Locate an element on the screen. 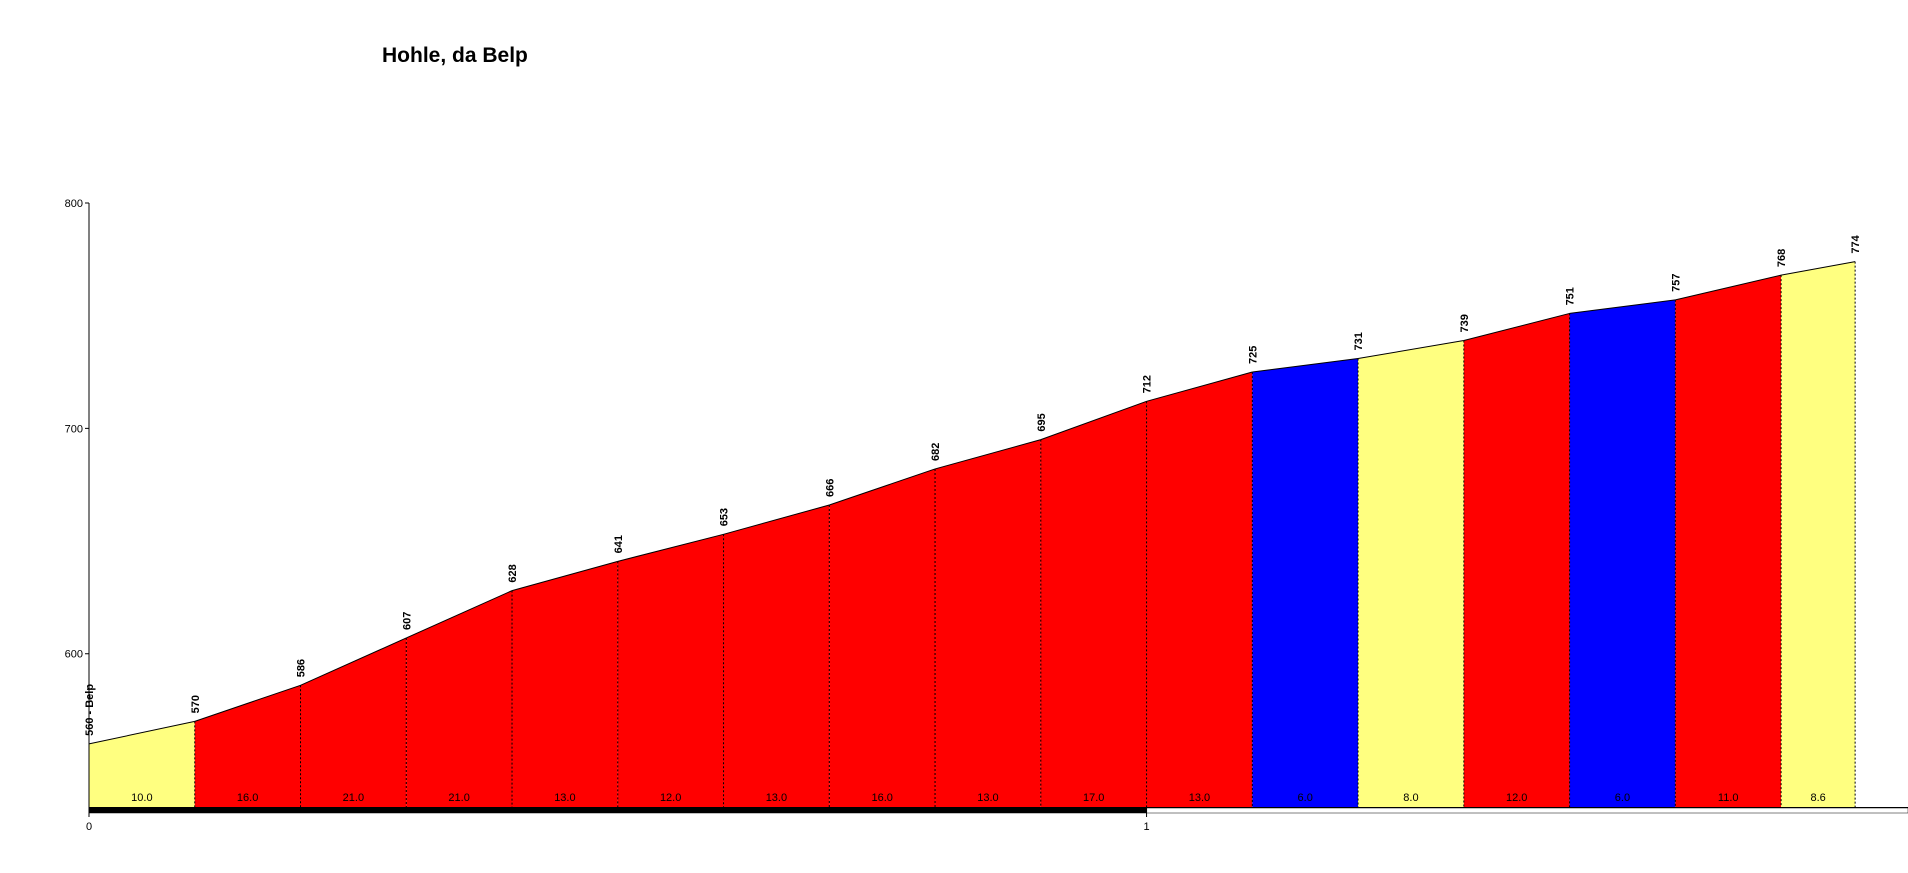 The height and width of the screenshot is (873, 1908). elevation-label: 774 is located at coordinates (1856, 243).